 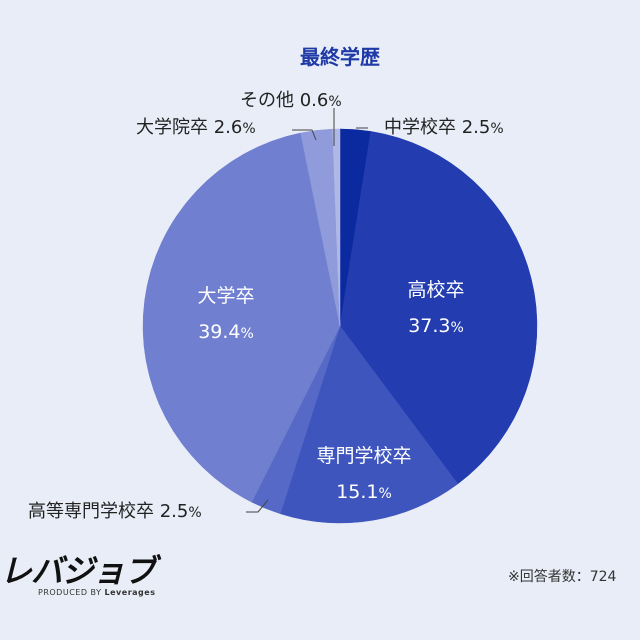 I want to click on slice-label-5: 大学院卒 2.6%, so click(x=196, y=127).